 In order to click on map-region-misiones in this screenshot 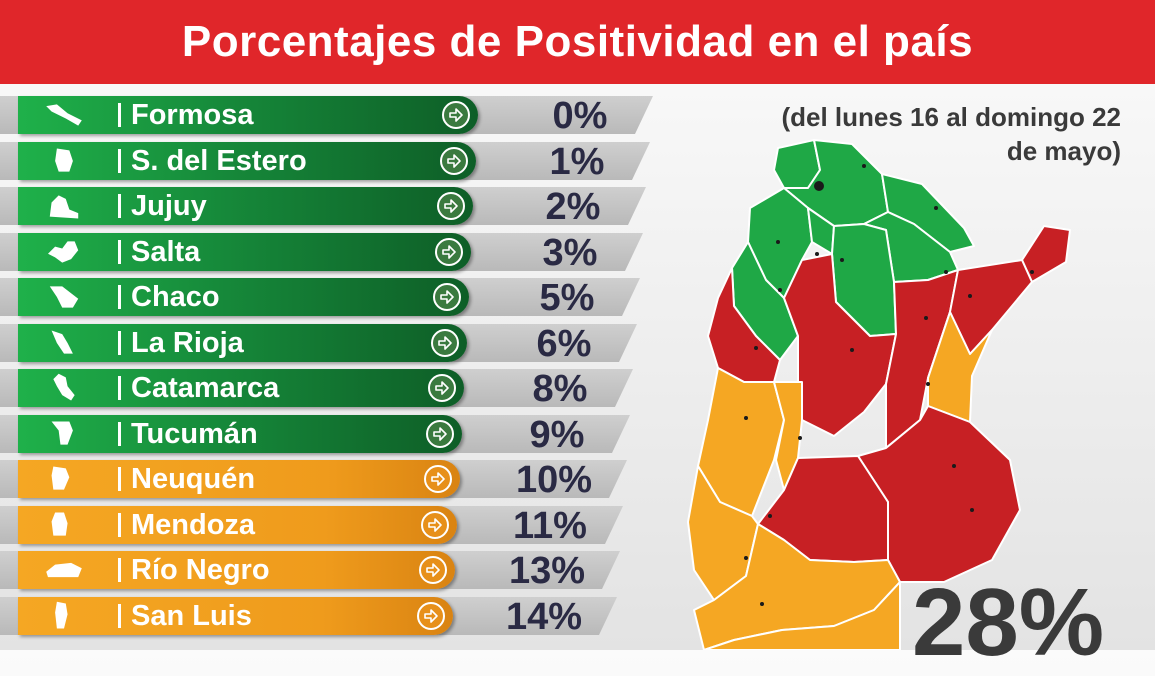, I will do `click(1046, 254)`.